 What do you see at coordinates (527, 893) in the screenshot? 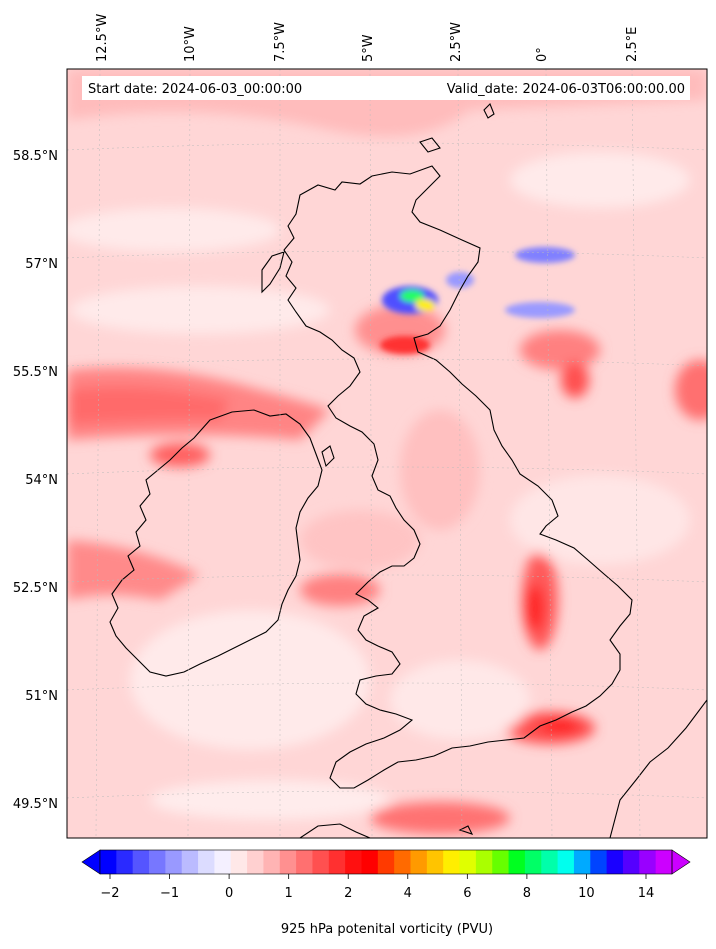
I see `colorbar-tick-label: 8` at bounding box center [527, 893].